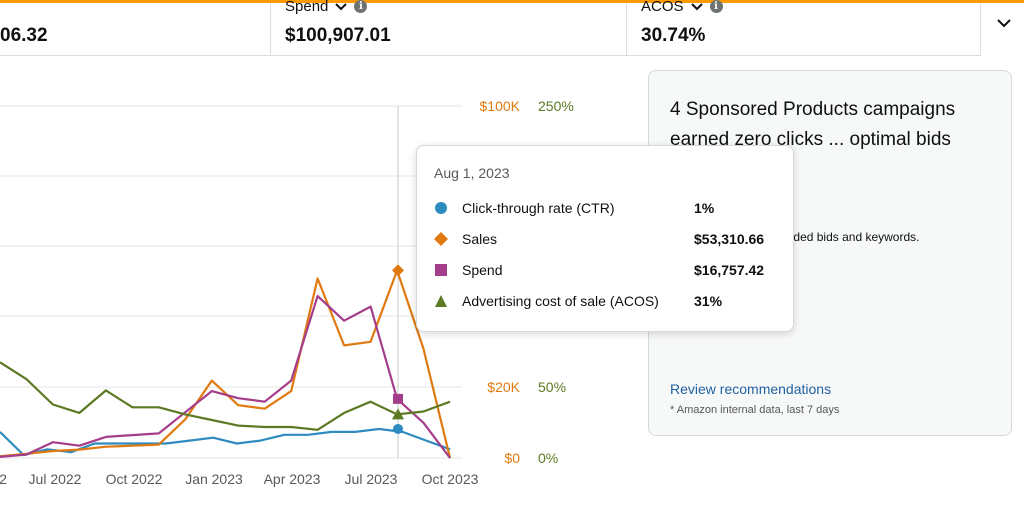 Image resolution: width=1024 pixels, height=529 pixels. I want to click on spend-point-marker, so click(398, 398).